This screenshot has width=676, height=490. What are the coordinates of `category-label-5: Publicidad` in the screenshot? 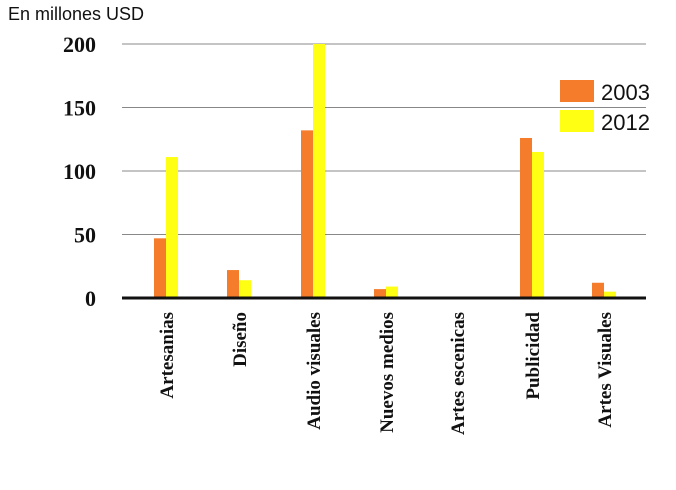 It's located at (533, 356).